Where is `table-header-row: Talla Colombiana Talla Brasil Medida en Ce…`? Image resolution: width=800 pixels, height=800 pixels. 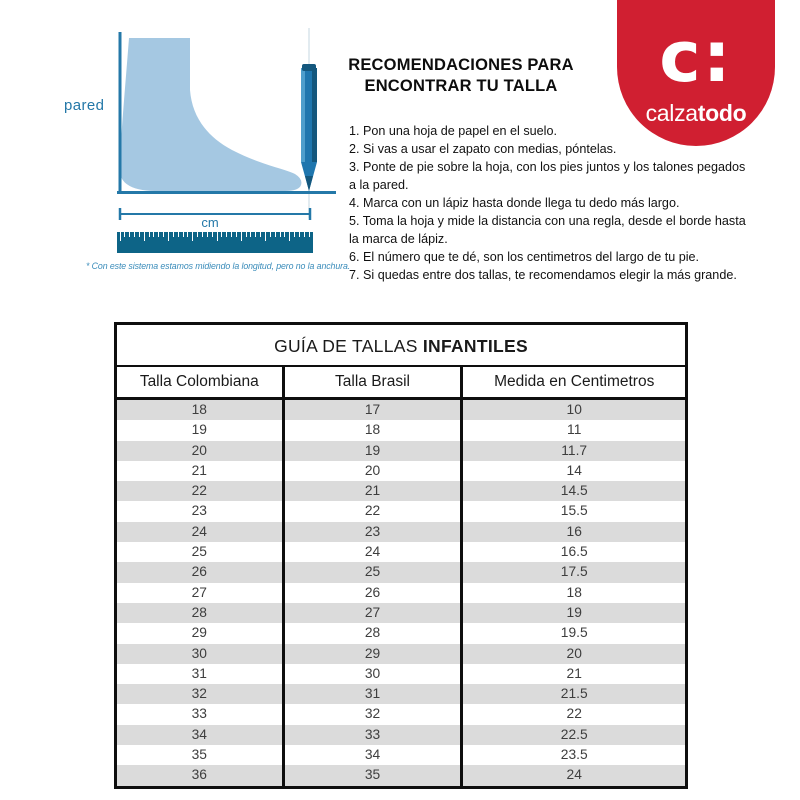 table-header-row: Talla Colombiana Talla Brasil Medida en Ce… is located at coordinates (401, 383).